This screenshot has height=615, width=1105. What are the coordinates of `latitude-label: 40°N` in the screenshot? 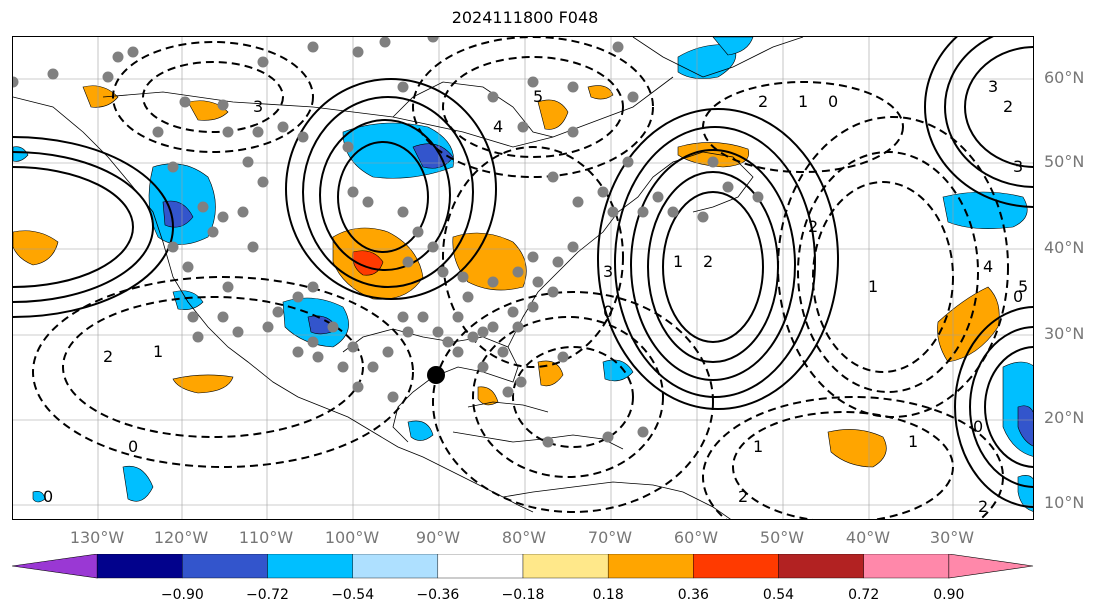 It's located at (1064, 247).